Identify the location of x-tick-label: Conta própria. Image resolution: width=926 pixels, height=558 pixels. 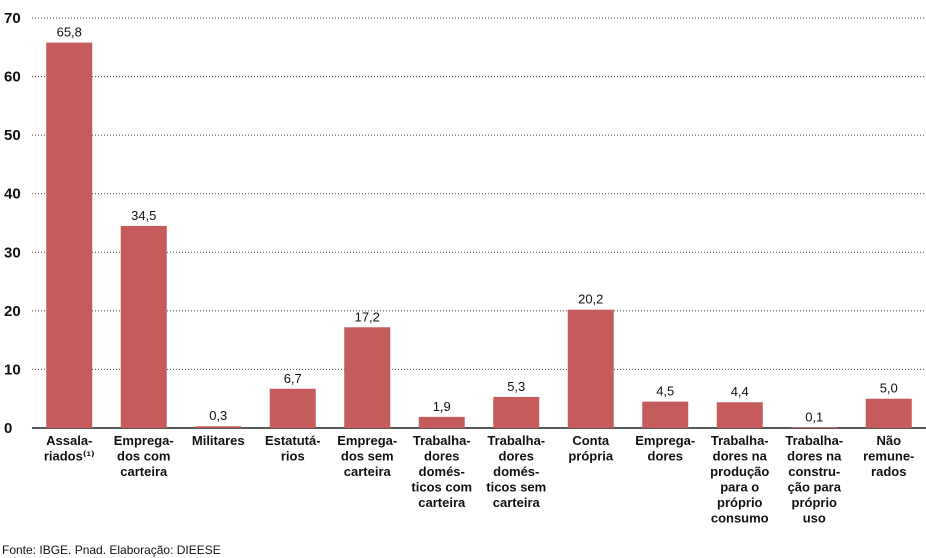
(591, 448).